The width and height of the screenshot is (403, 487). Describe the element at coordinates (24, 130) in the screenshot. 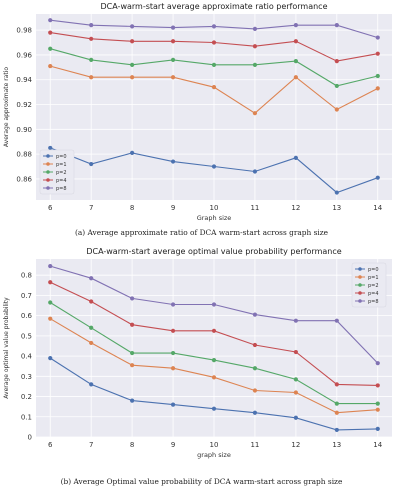

I see `y-tick-label: 0.90` at that location.